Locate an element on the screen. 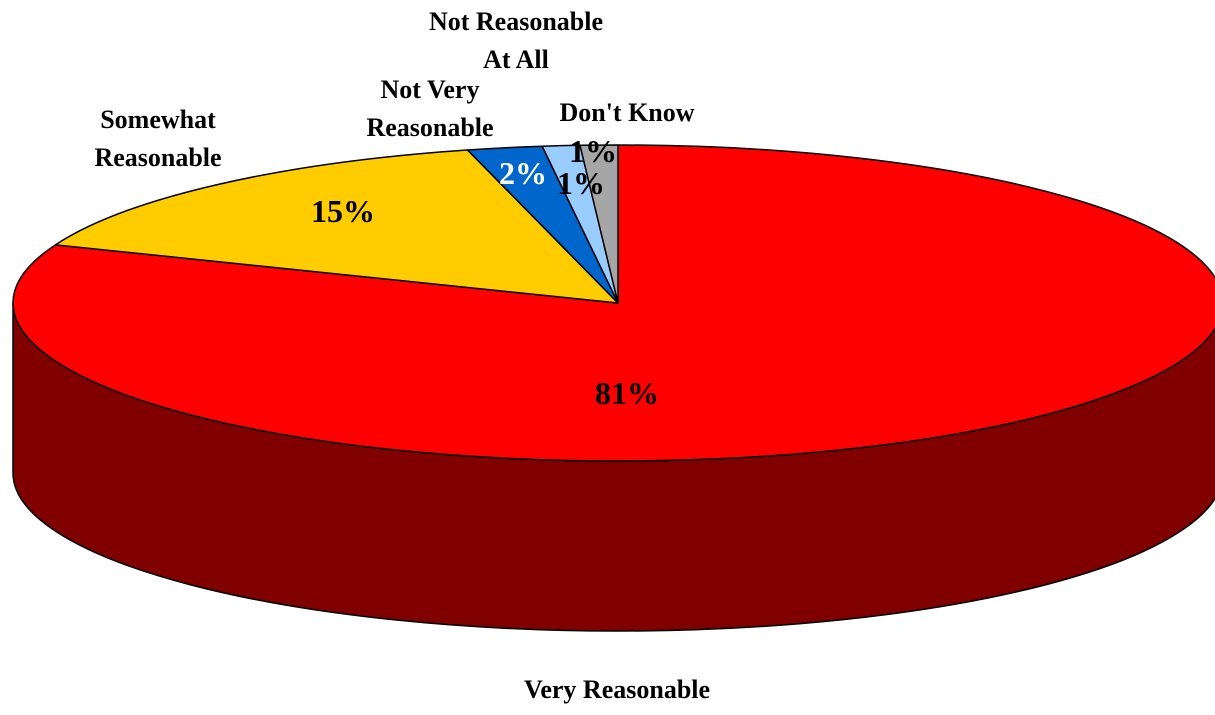 This screenshot has width=1215, height=715. category-label-not-very-reasonable-line-2: Reasonable is located at coordinates (429, 127).